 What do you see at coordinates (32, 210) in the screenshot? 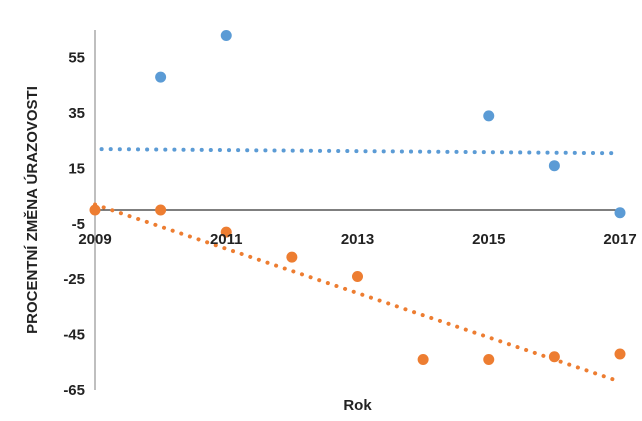
I see `y-axis-title: PROCENTNÍ ZMĚNA ÚRAZOVOSTI` at bounding box center [32, 210].